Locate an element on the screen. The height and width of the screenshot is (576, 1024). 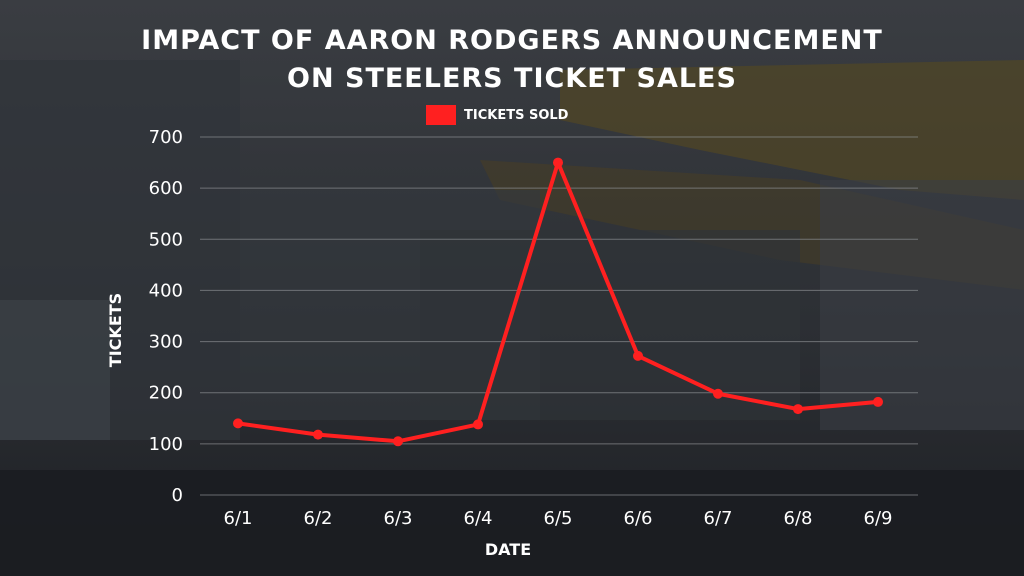
y-tick-label: 200 is located at coordinates (166, 393).